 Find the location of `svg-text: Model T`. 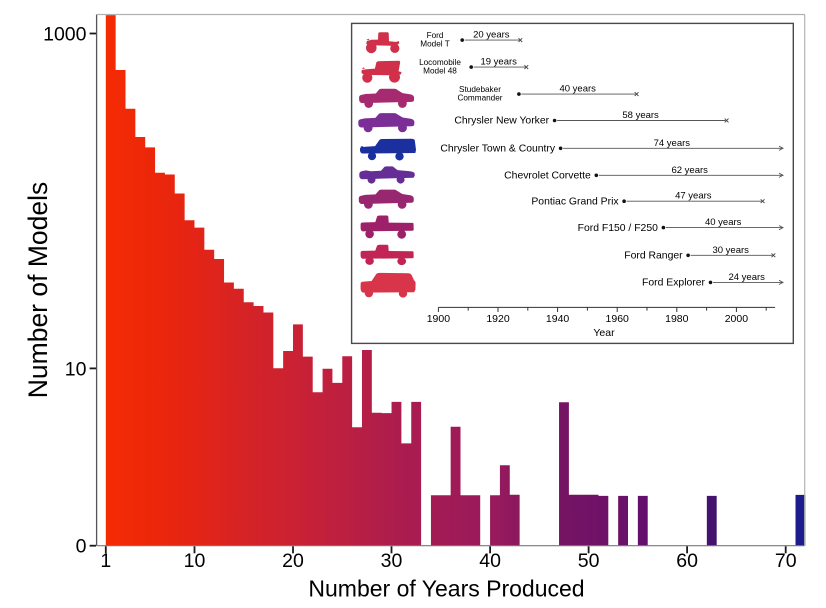

svg-text: Model T is located at coordinates (434, 43).